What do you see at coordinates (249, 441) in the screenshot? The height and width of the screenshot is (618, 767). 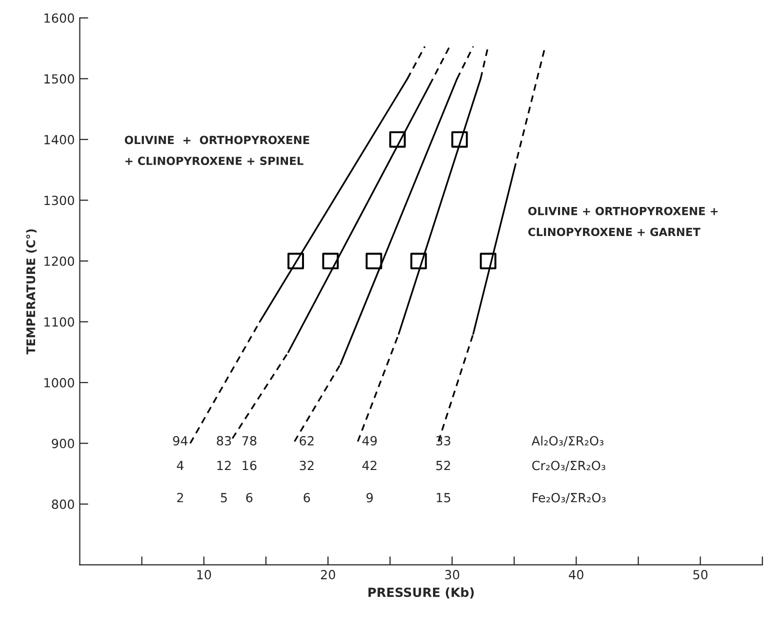 I see `annotation: 78` at bounding box center [249, 441].